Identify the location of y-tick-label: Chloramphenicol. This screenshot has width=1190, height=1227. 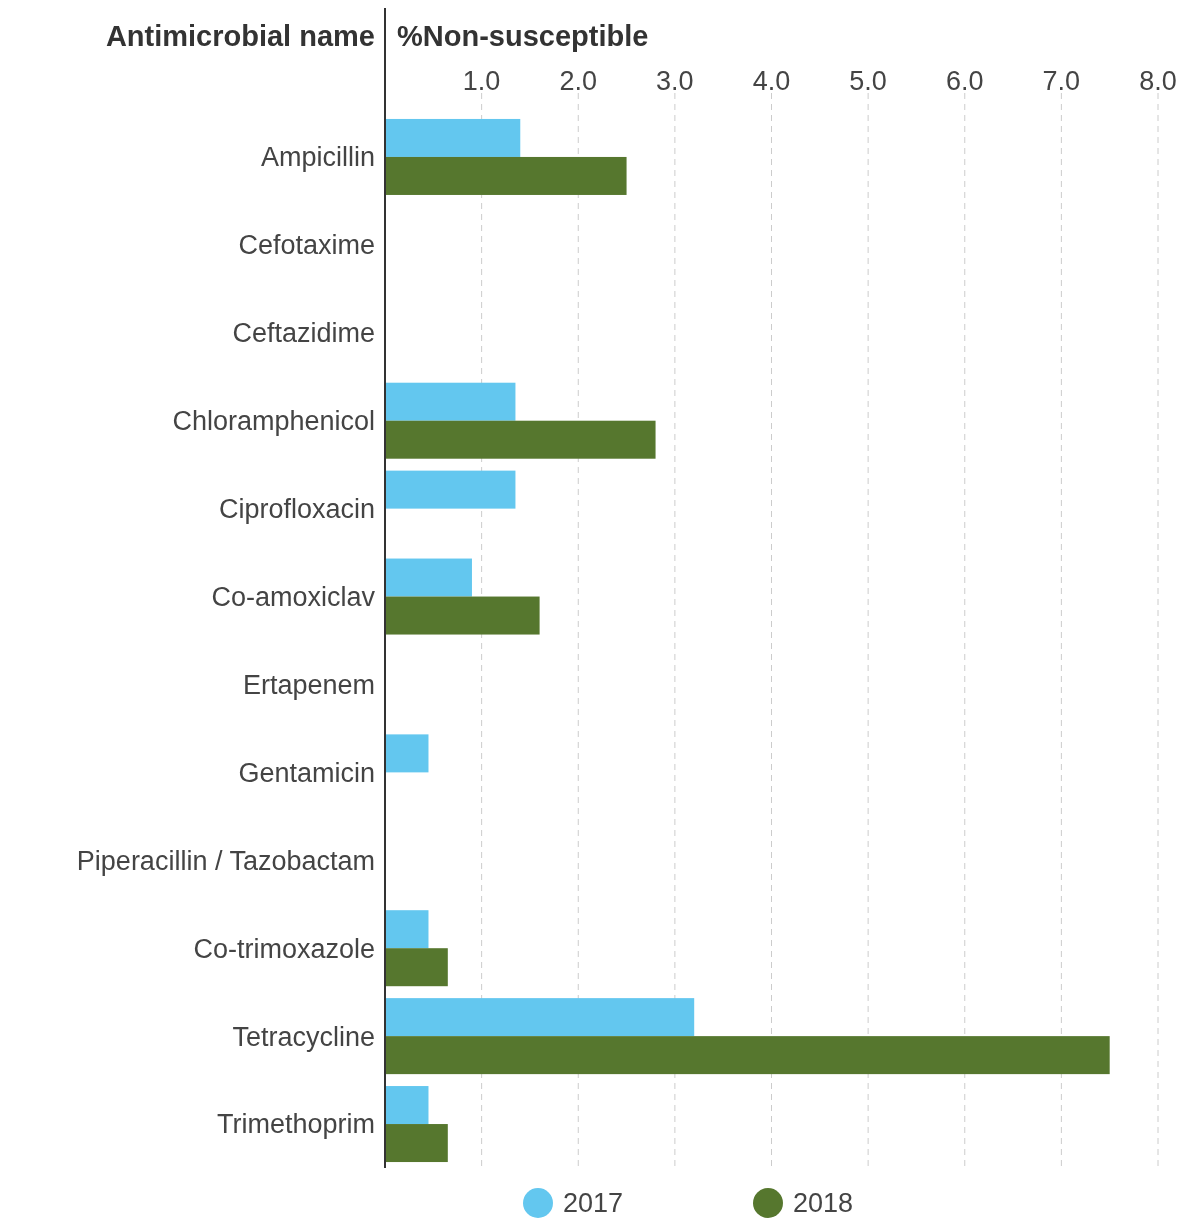
(273, 421).